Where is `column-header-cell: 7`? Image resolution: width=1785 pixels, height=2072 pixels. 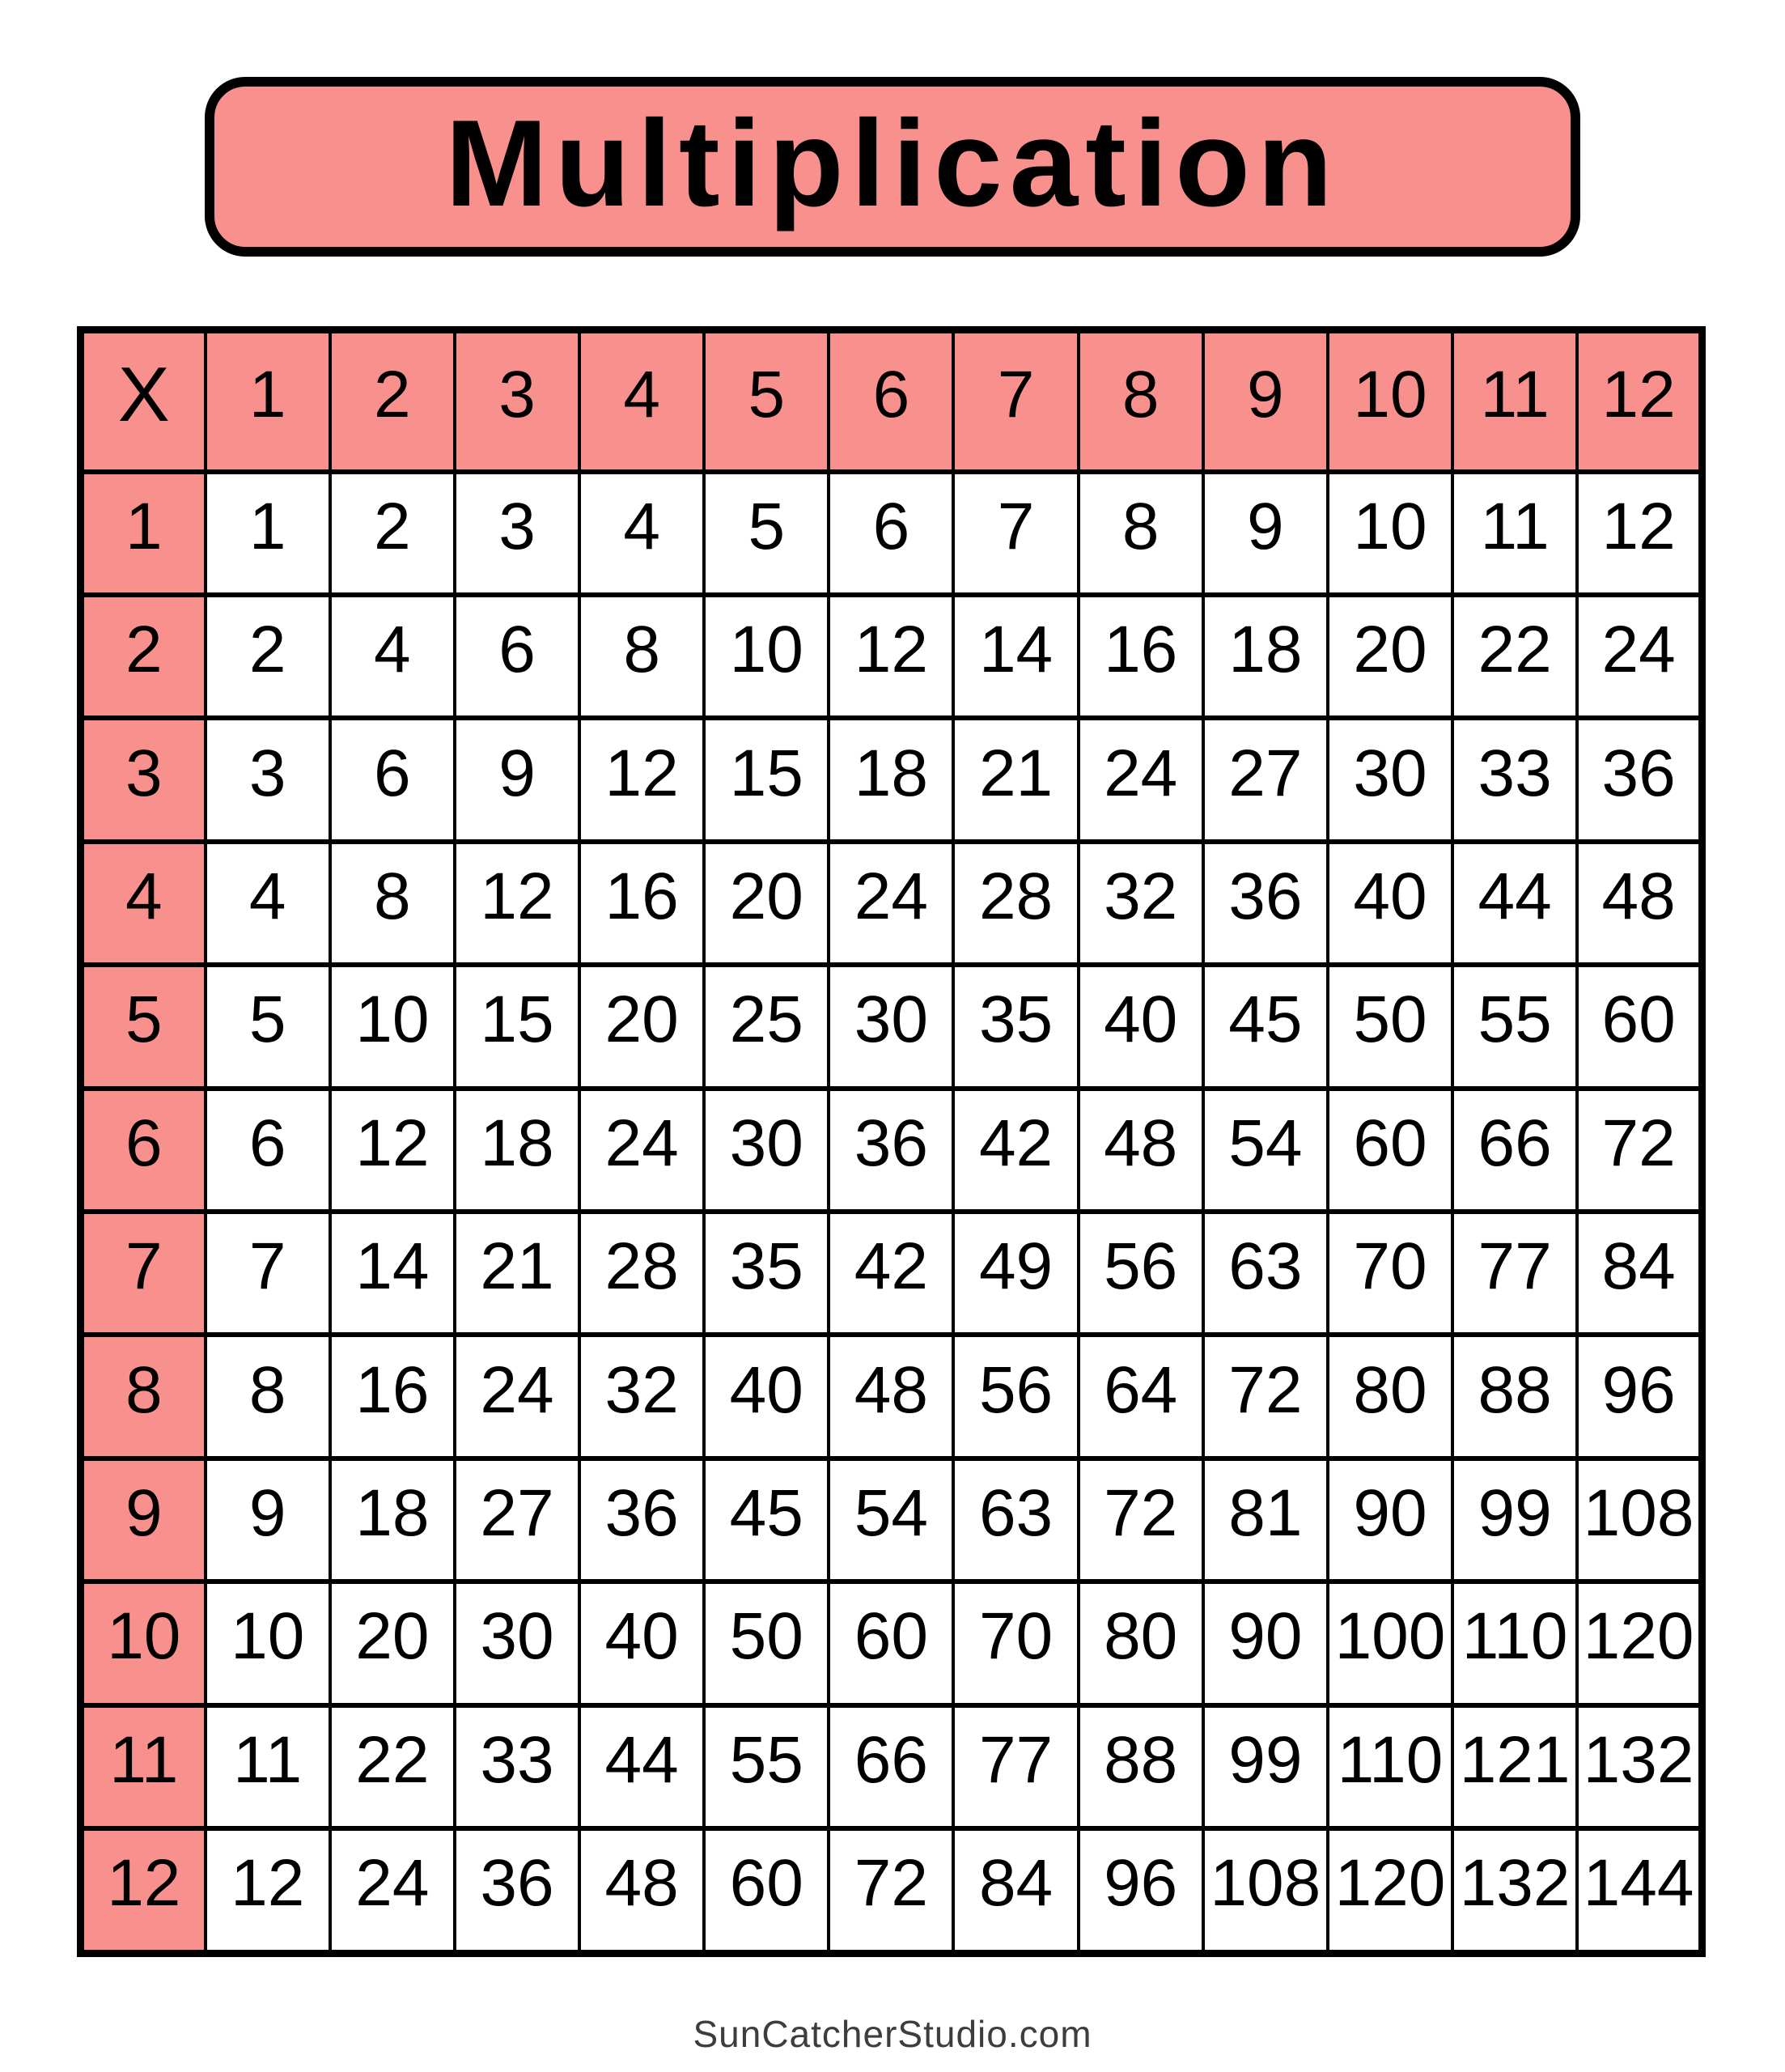
column-header-cell: 7 is located at coordinates (1016, 400).